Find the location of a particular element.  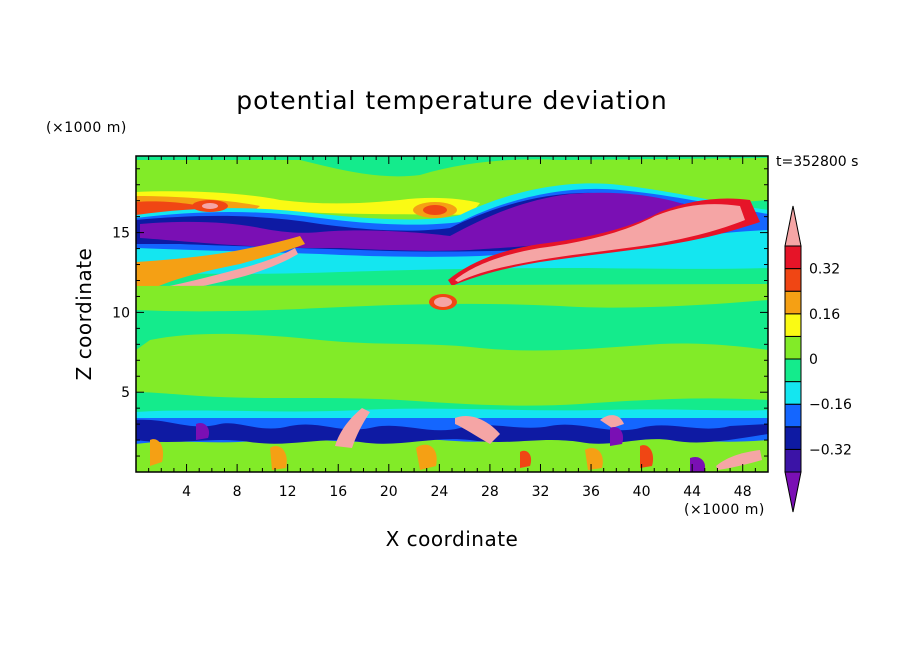

x-tick-label: 32 is located at coordinates (541, 492).